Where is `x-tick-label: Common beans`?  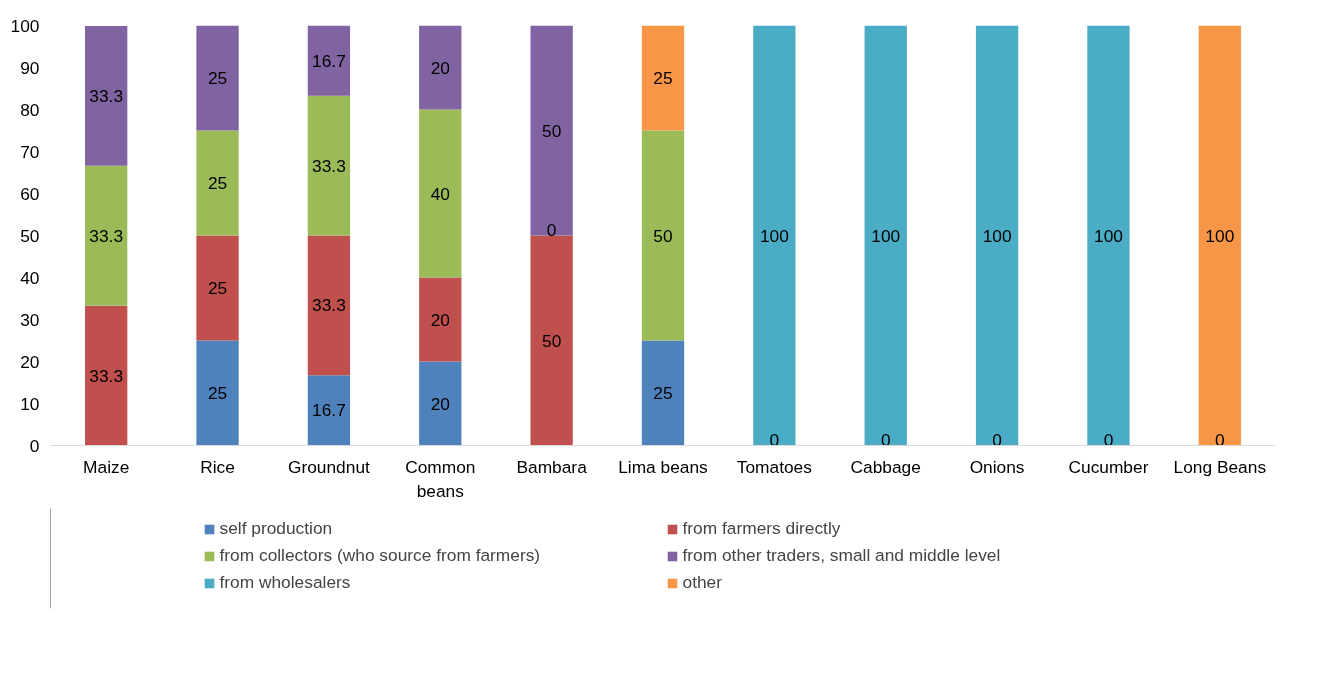
x-tick-label: Common beans is located at coordinates (440, 478).